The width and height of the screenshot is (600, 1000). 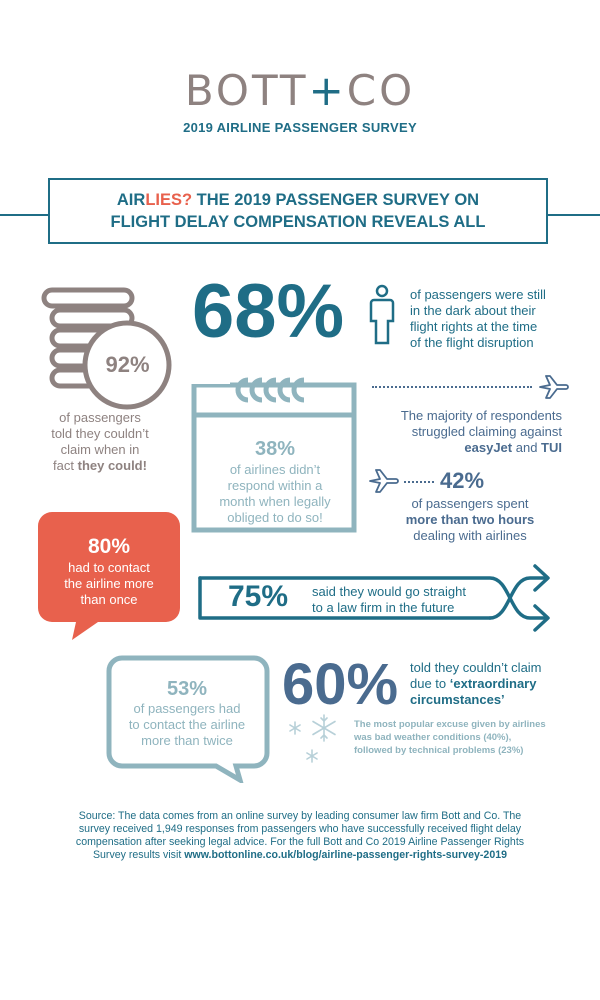 What do you see at coordinates (382, 314) in the screenshot?
I see `person-icon` at bounding box center [382, 314].